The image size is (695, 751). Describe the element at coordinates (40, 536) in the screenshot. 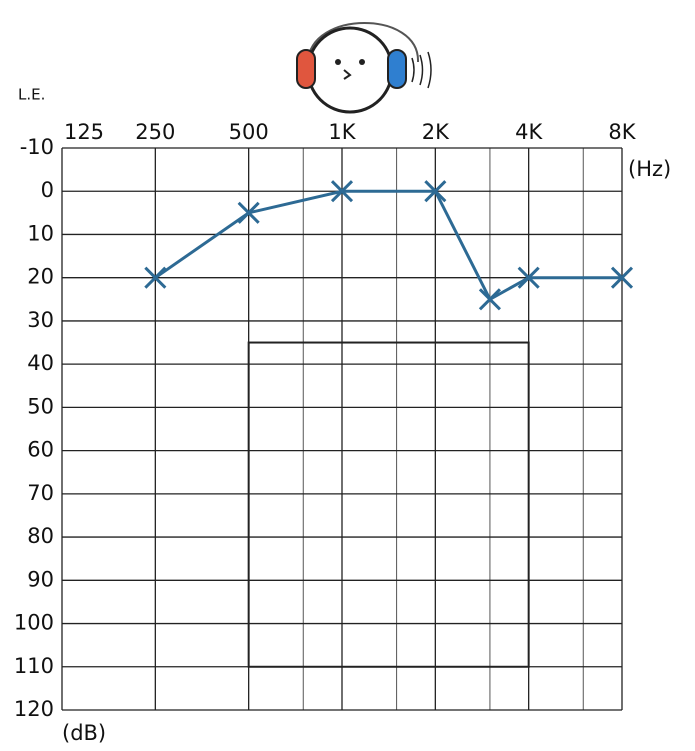

I see `y-tick-label: 80` at that location.